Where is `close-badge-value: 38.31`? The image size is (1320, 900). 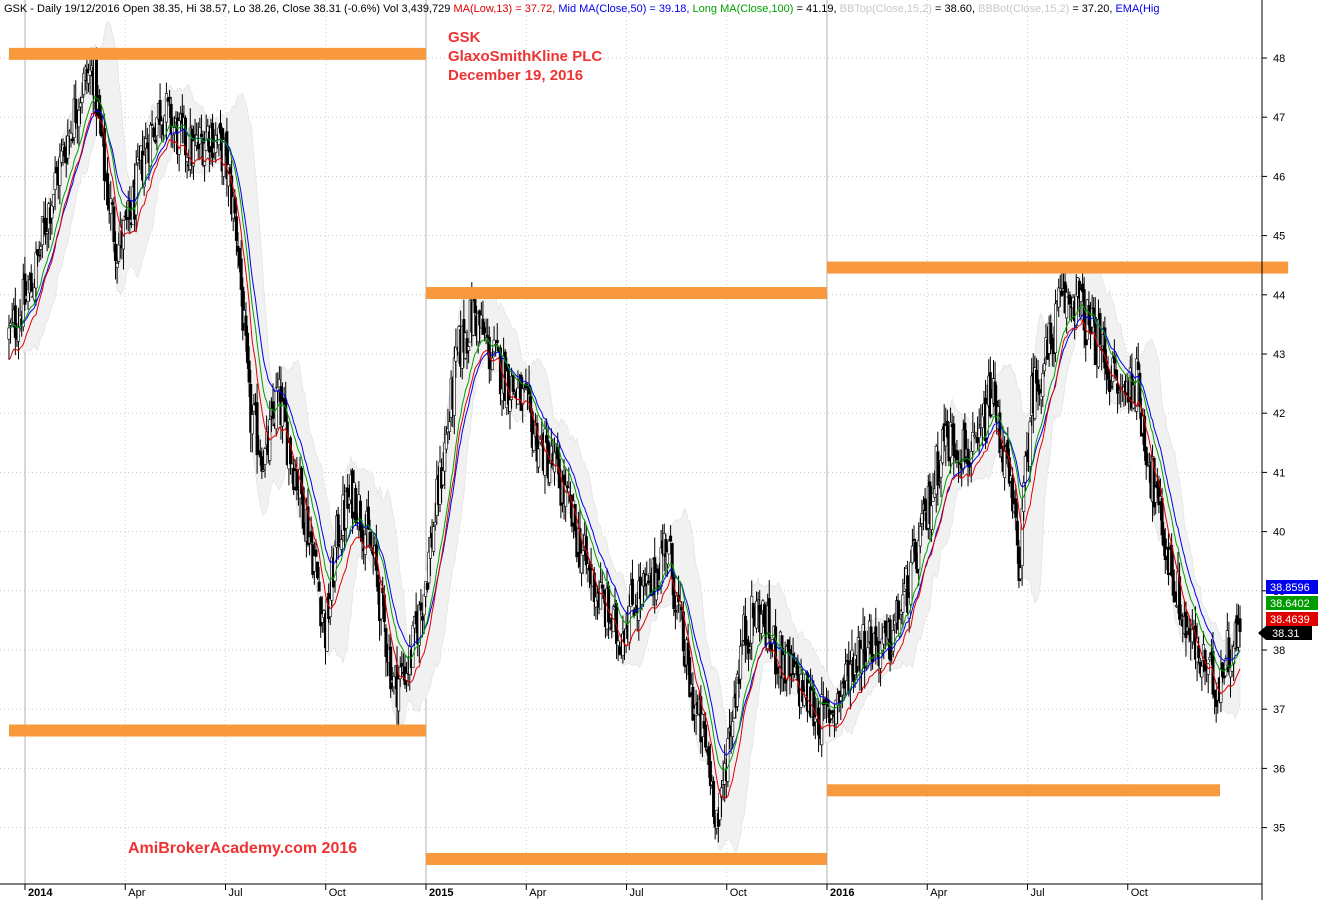
close-badge-value: 38.31 is located at coordinates (1286, 634).